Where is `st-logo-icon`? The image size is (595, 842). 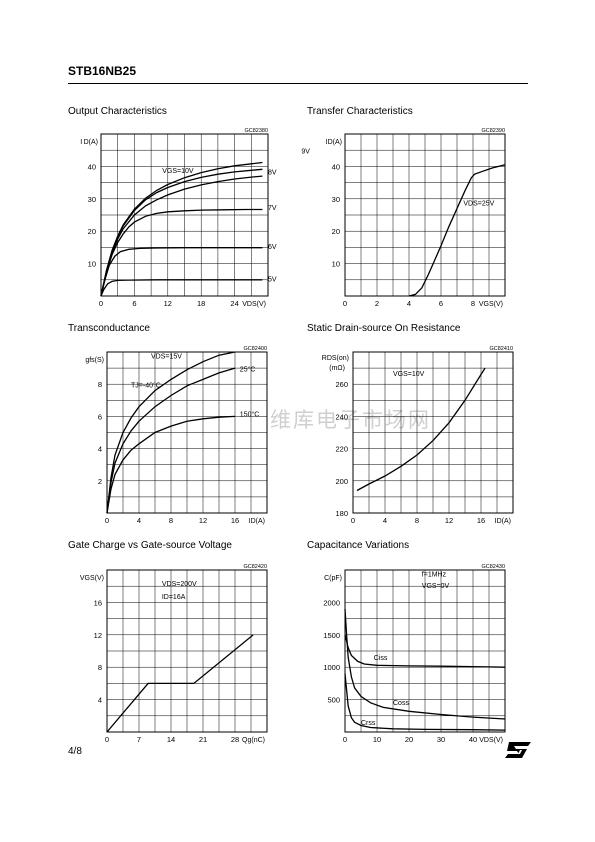
st-logo-icon is located at coordinates (518, 750).